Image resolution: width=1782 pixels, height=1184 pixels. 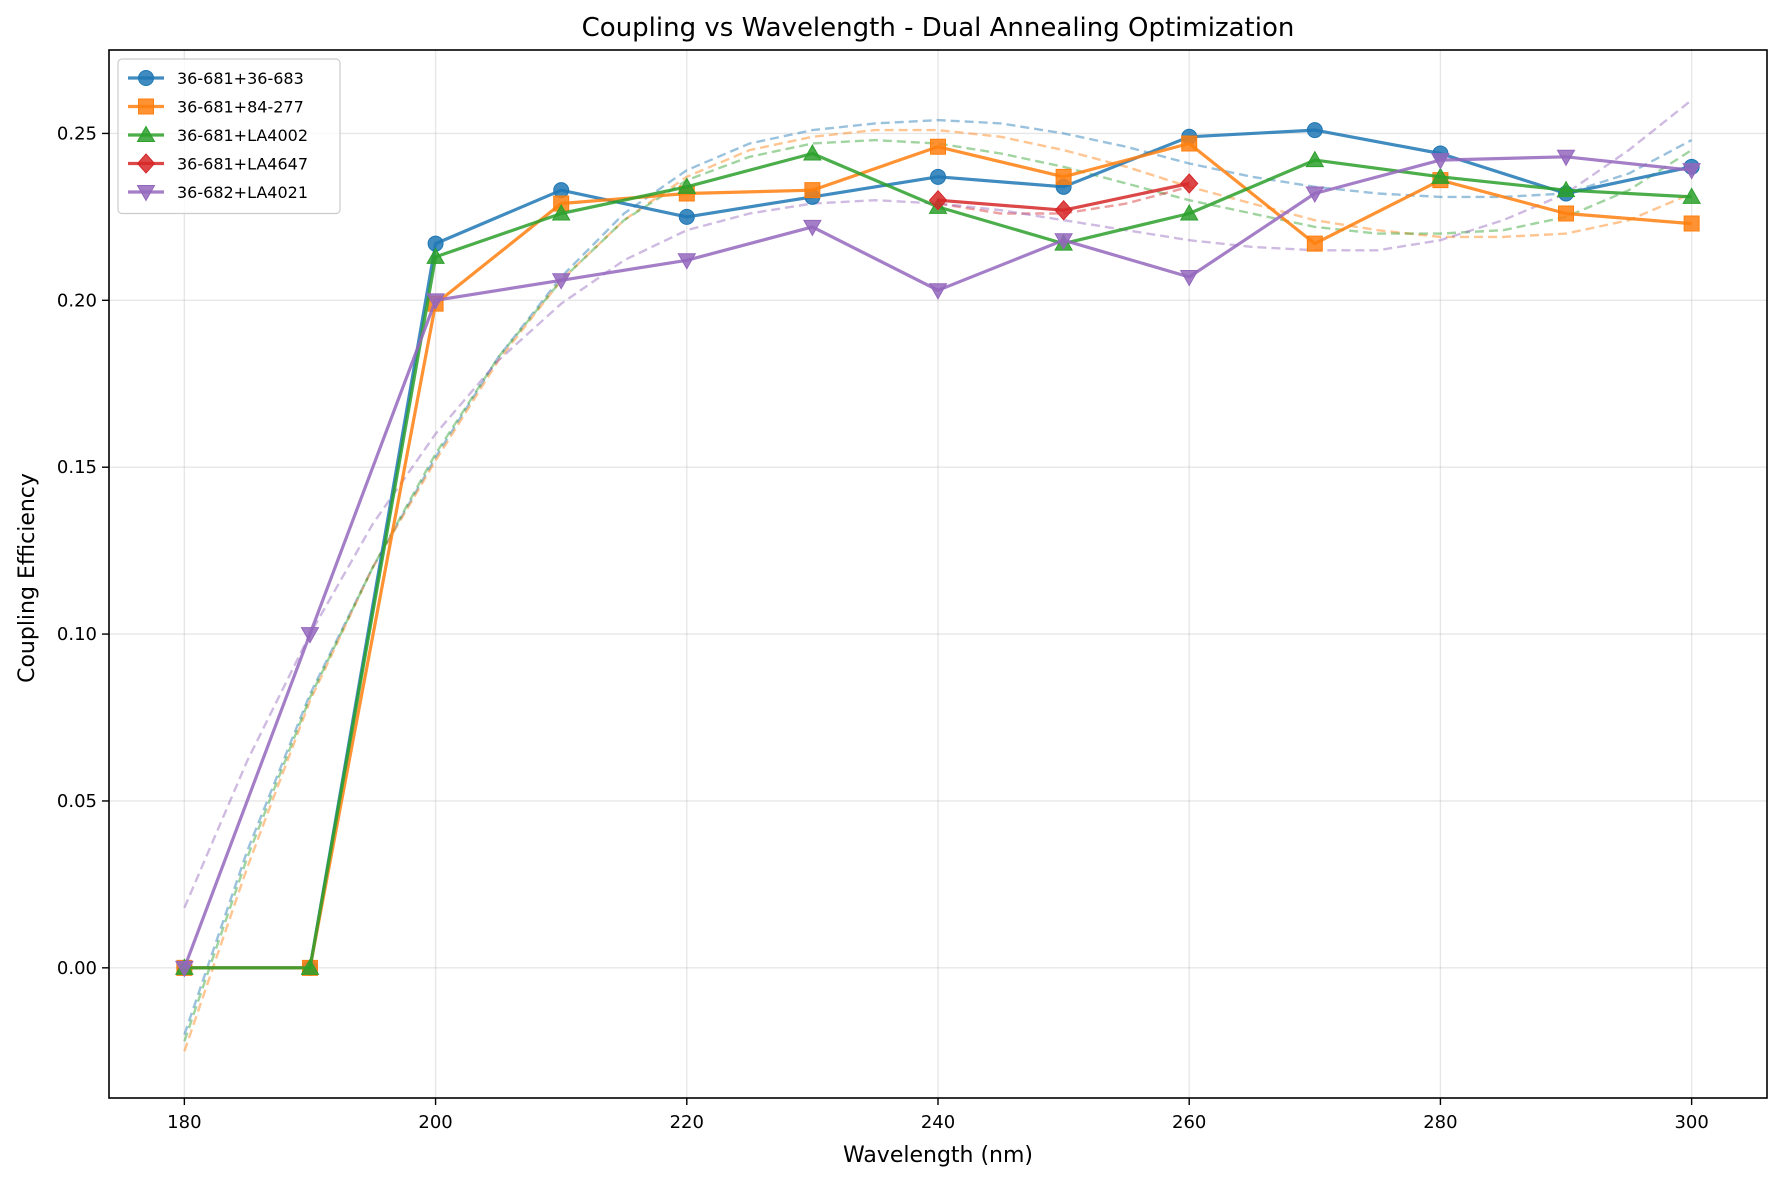 I want to click on x-tick-label: 300, so click(x=1691, y=1122).